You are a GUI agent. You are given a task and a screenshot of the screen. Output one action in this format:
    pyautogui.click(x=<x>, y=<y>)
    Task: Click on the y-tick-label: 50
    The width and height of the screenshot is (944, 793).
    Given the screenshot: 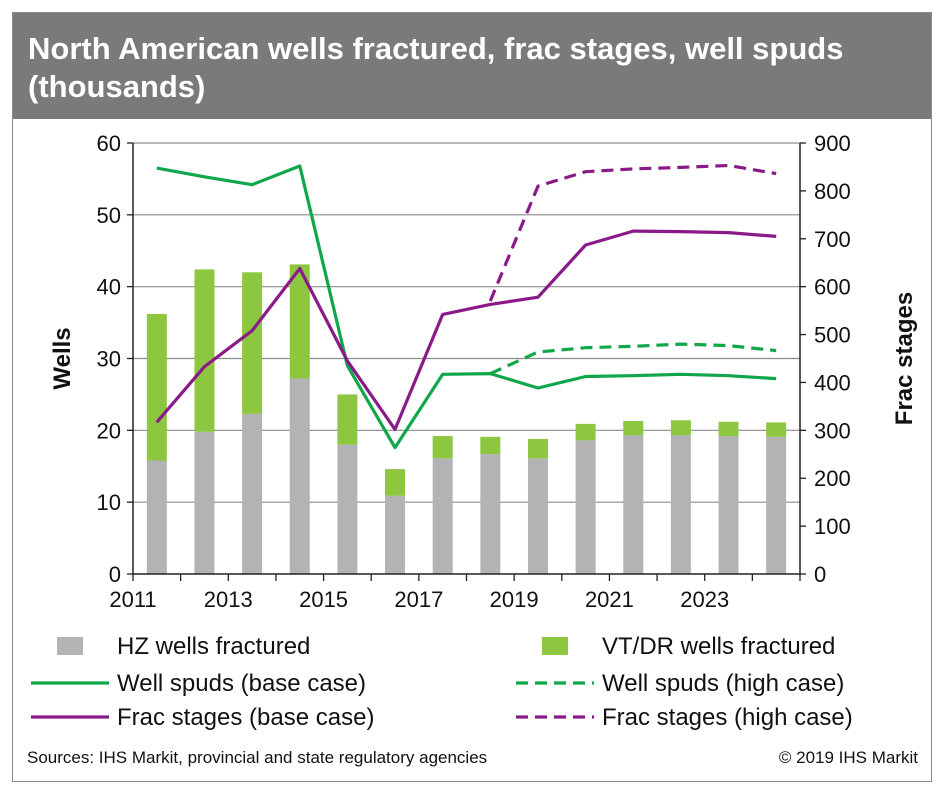 What is the action you would take?
    pyautogui.click(x=109, y=215)
    